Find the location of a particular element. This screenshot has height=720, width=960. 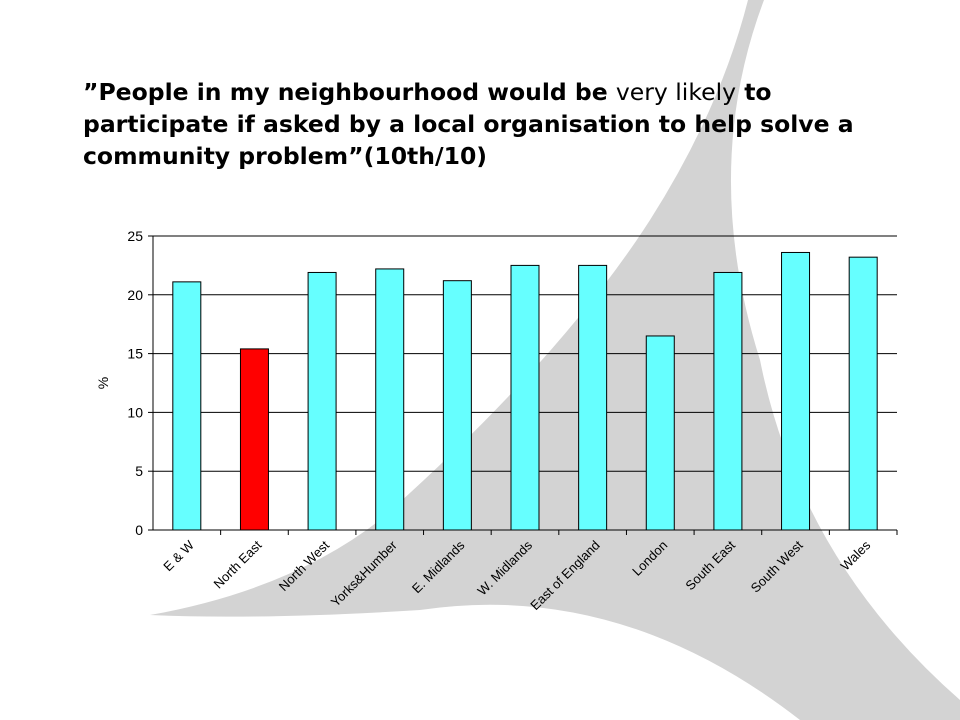

x-tick-label: London is located at coordinates (649, 558).